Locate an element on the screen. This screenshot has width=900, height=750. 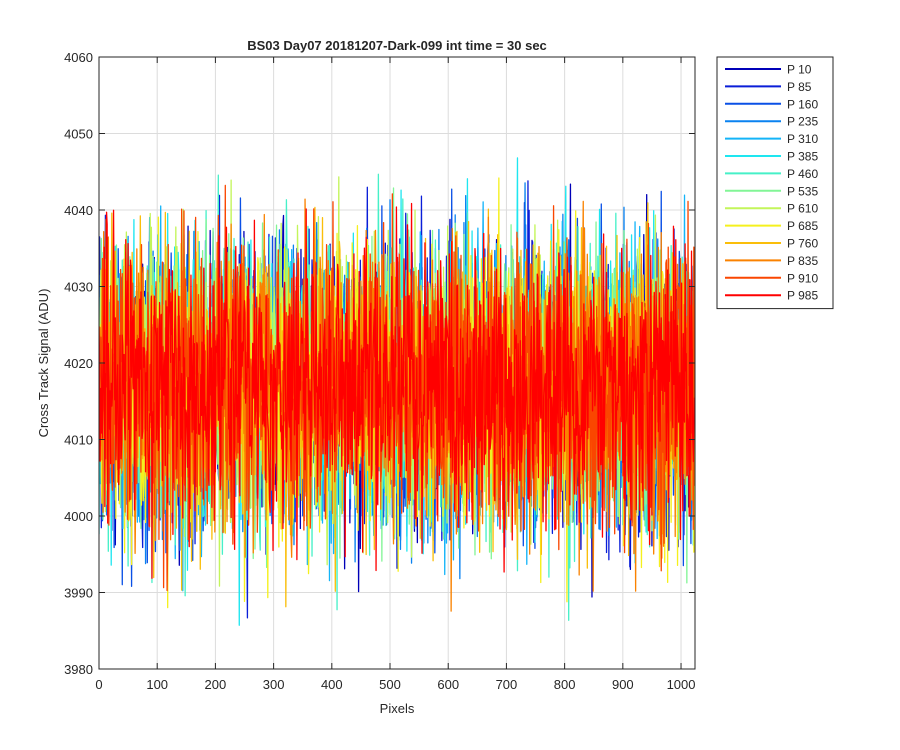
legend-label: P 835 is located at coordinates (802, 261).